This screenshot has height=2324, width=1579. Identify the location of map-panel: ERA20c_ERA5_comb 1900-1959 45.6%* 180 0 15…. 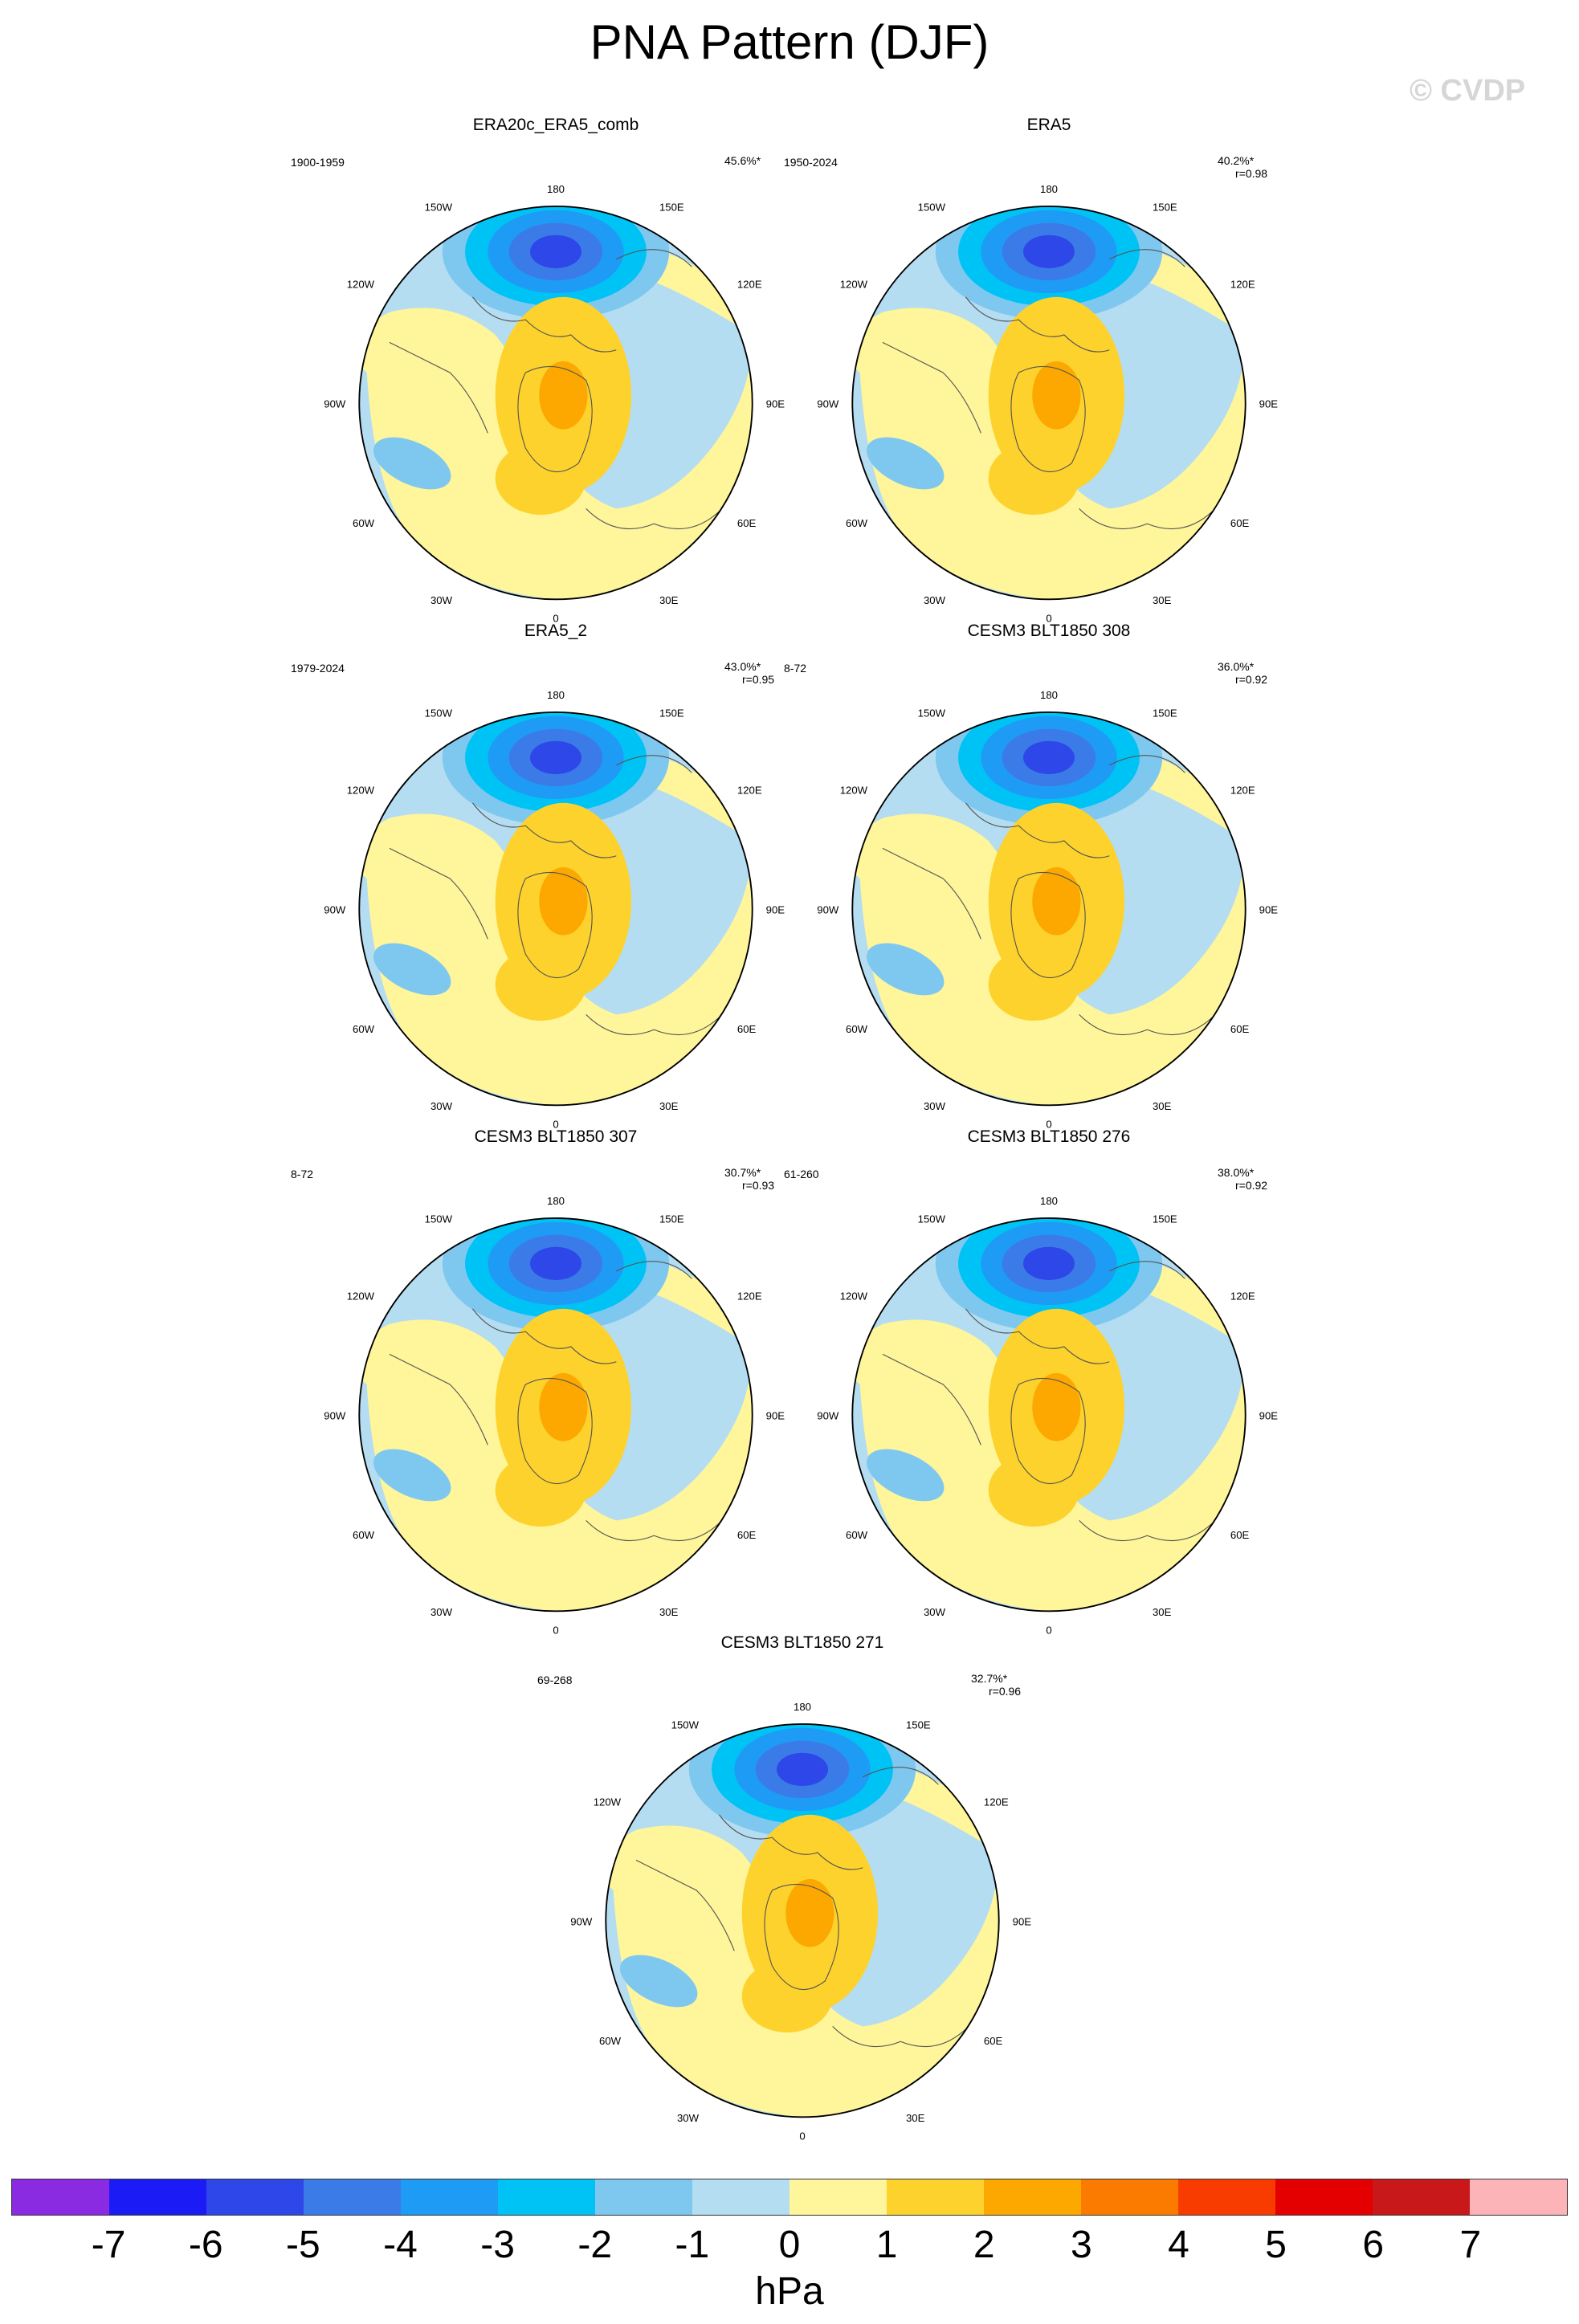
(556, 373).